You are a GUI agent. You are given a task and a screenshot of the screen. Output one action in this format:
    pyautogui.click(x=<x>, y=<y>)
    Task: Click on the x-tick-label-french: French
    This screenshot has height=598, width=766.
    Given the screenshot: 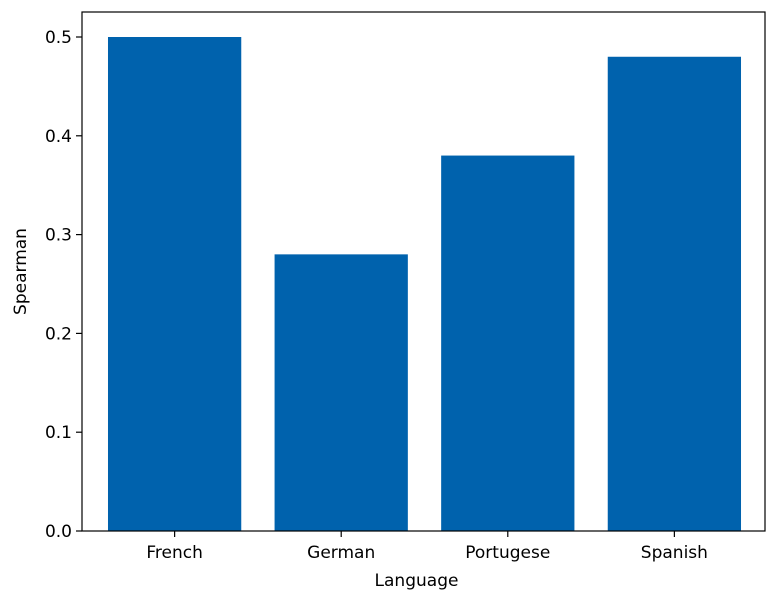 What is the action you would take?
    pyautogui.click(x=174, y=553)
    